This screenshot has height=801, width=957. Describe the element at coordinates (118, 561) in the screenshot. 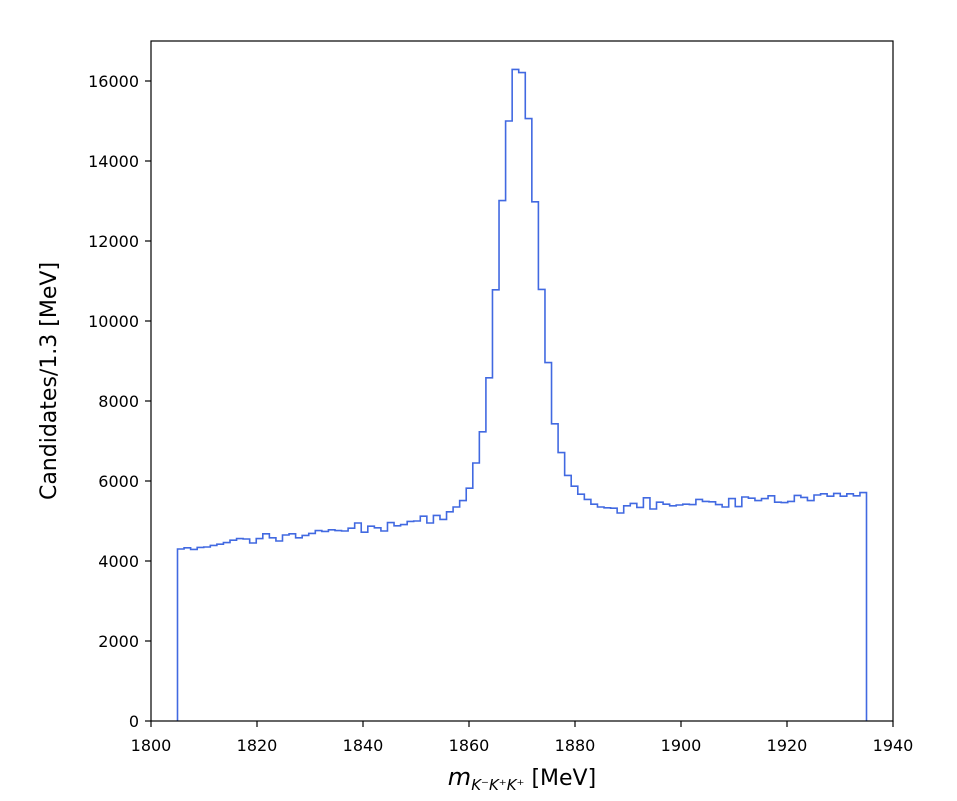

I see `y-tick-label: 4000` at that location.